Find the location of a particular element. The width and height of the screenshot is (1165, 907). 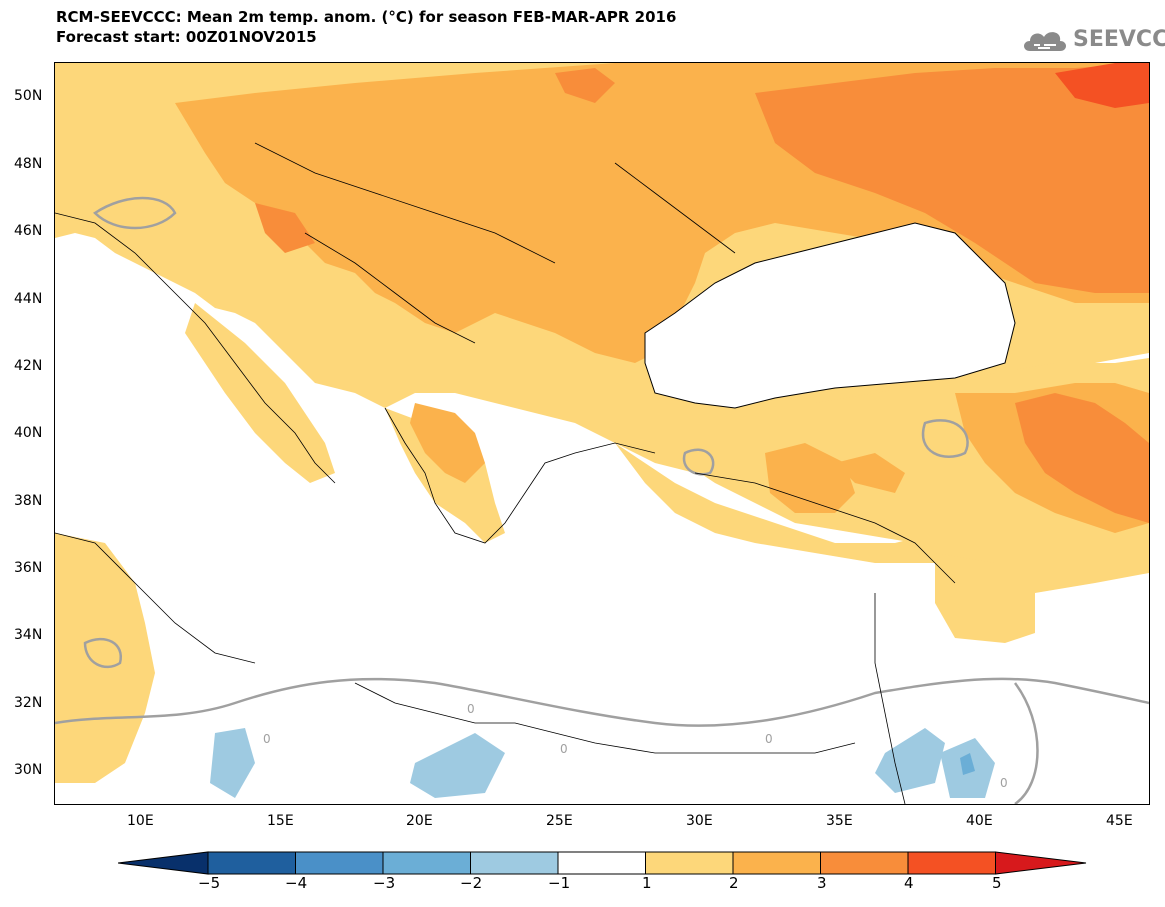

anomaly-2-3-turkey-center2 is located at coordinates (870, 473).